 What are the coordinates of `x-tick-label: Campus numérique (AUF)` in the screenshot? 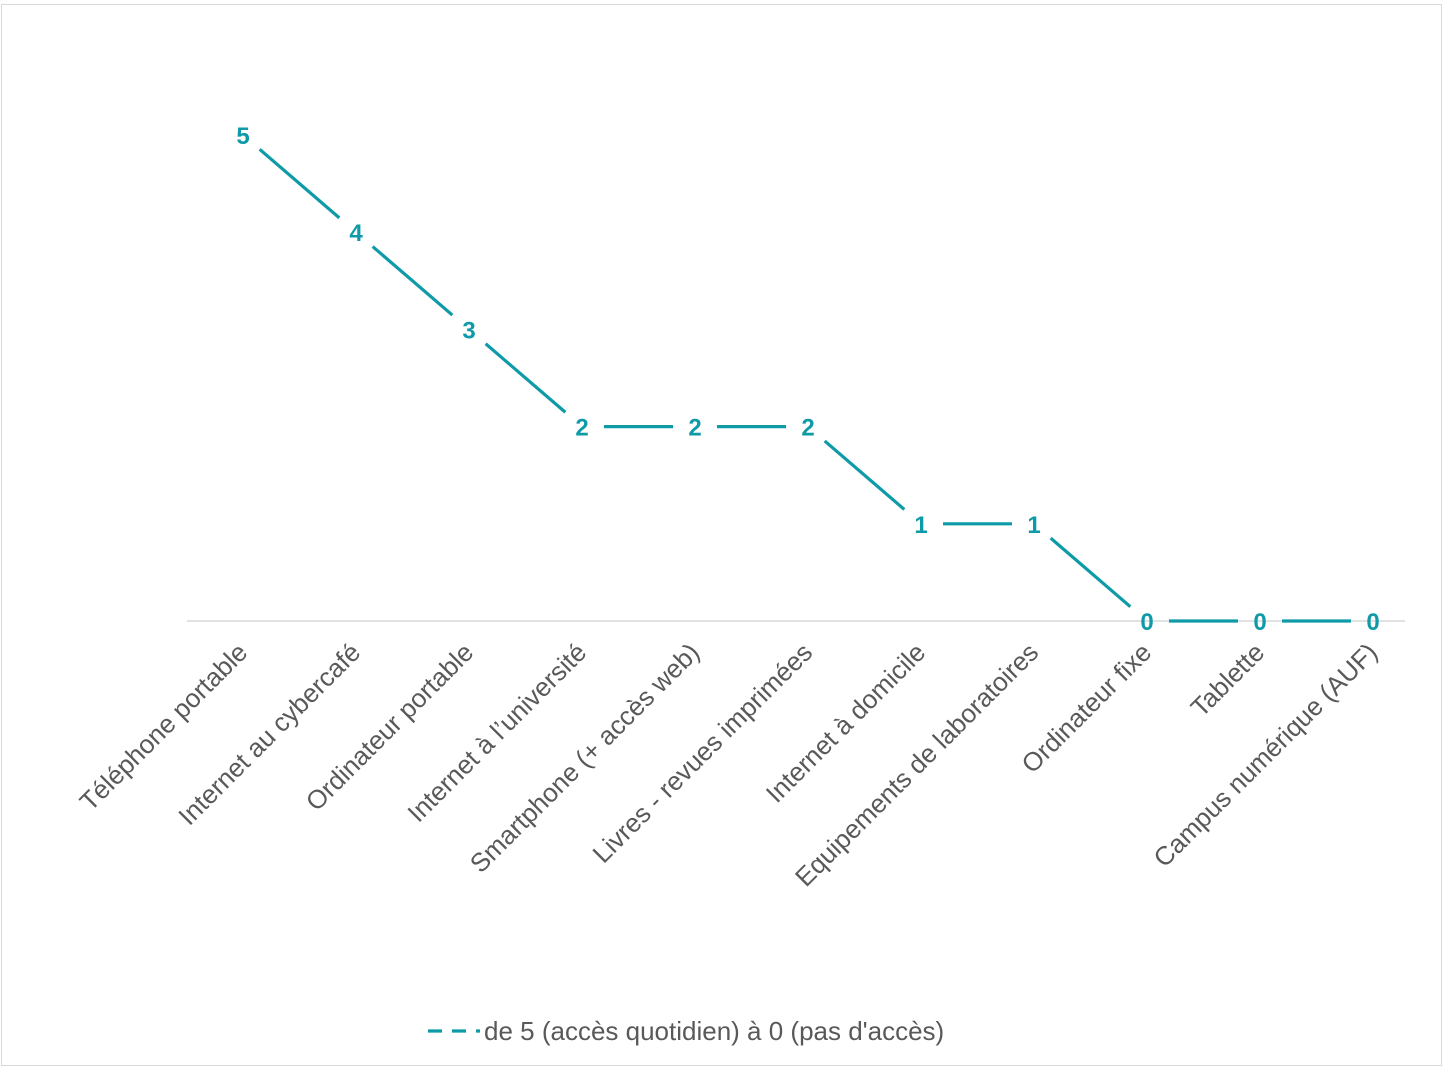 It's located at (1265, 755).